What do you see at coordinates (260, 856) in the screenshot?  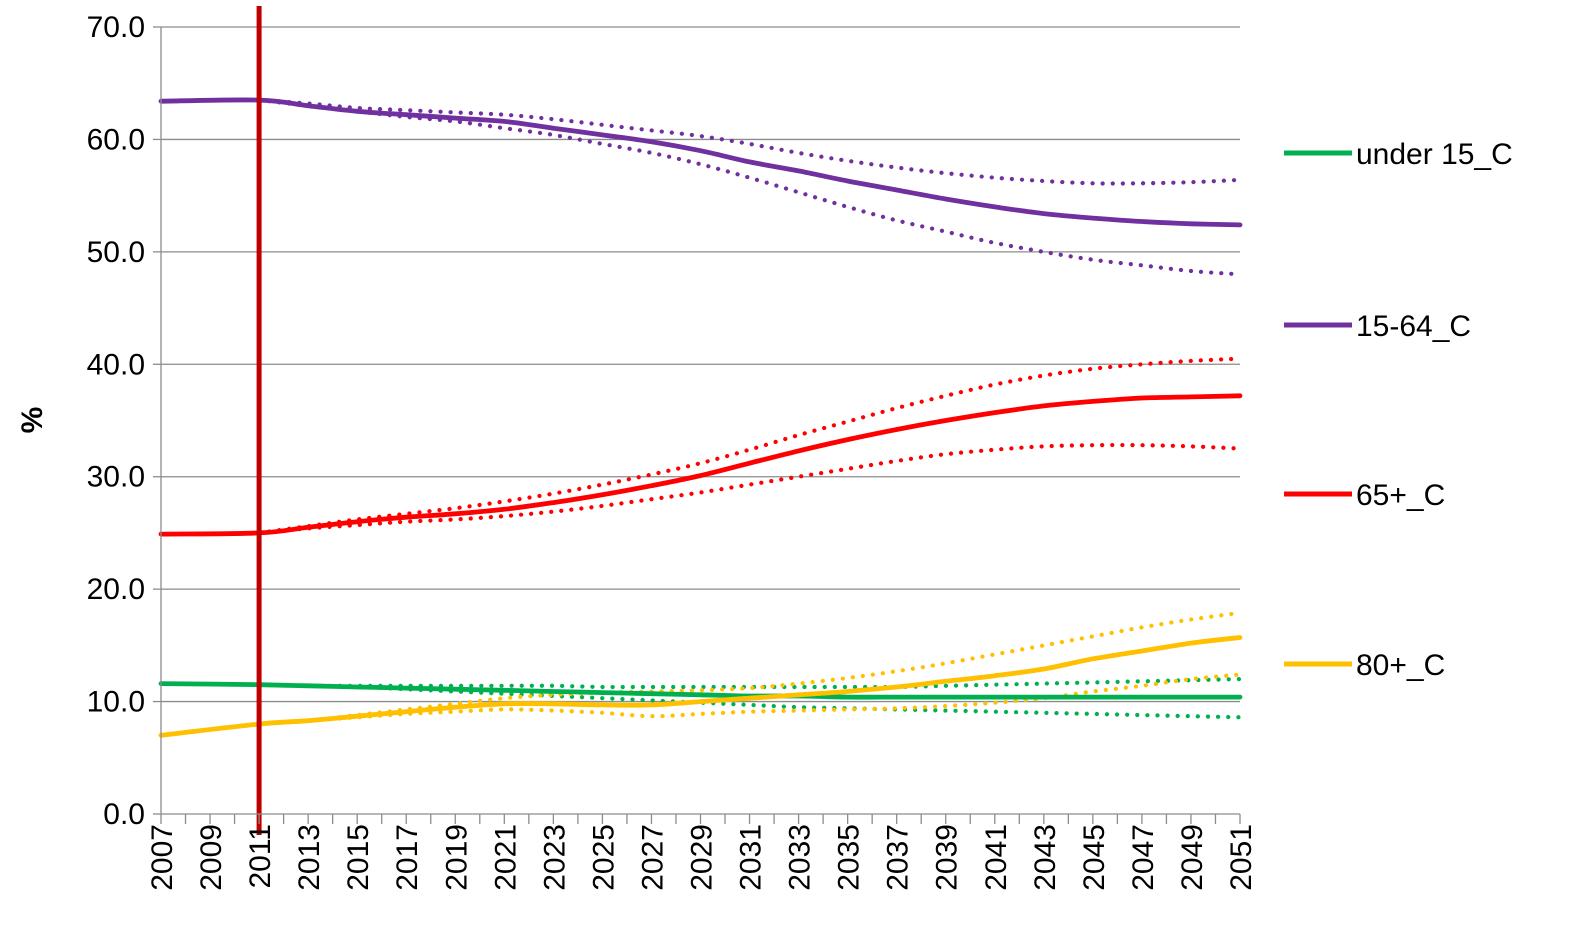 I see `x-tick-label: 2011` at bounding box center [260, 856].